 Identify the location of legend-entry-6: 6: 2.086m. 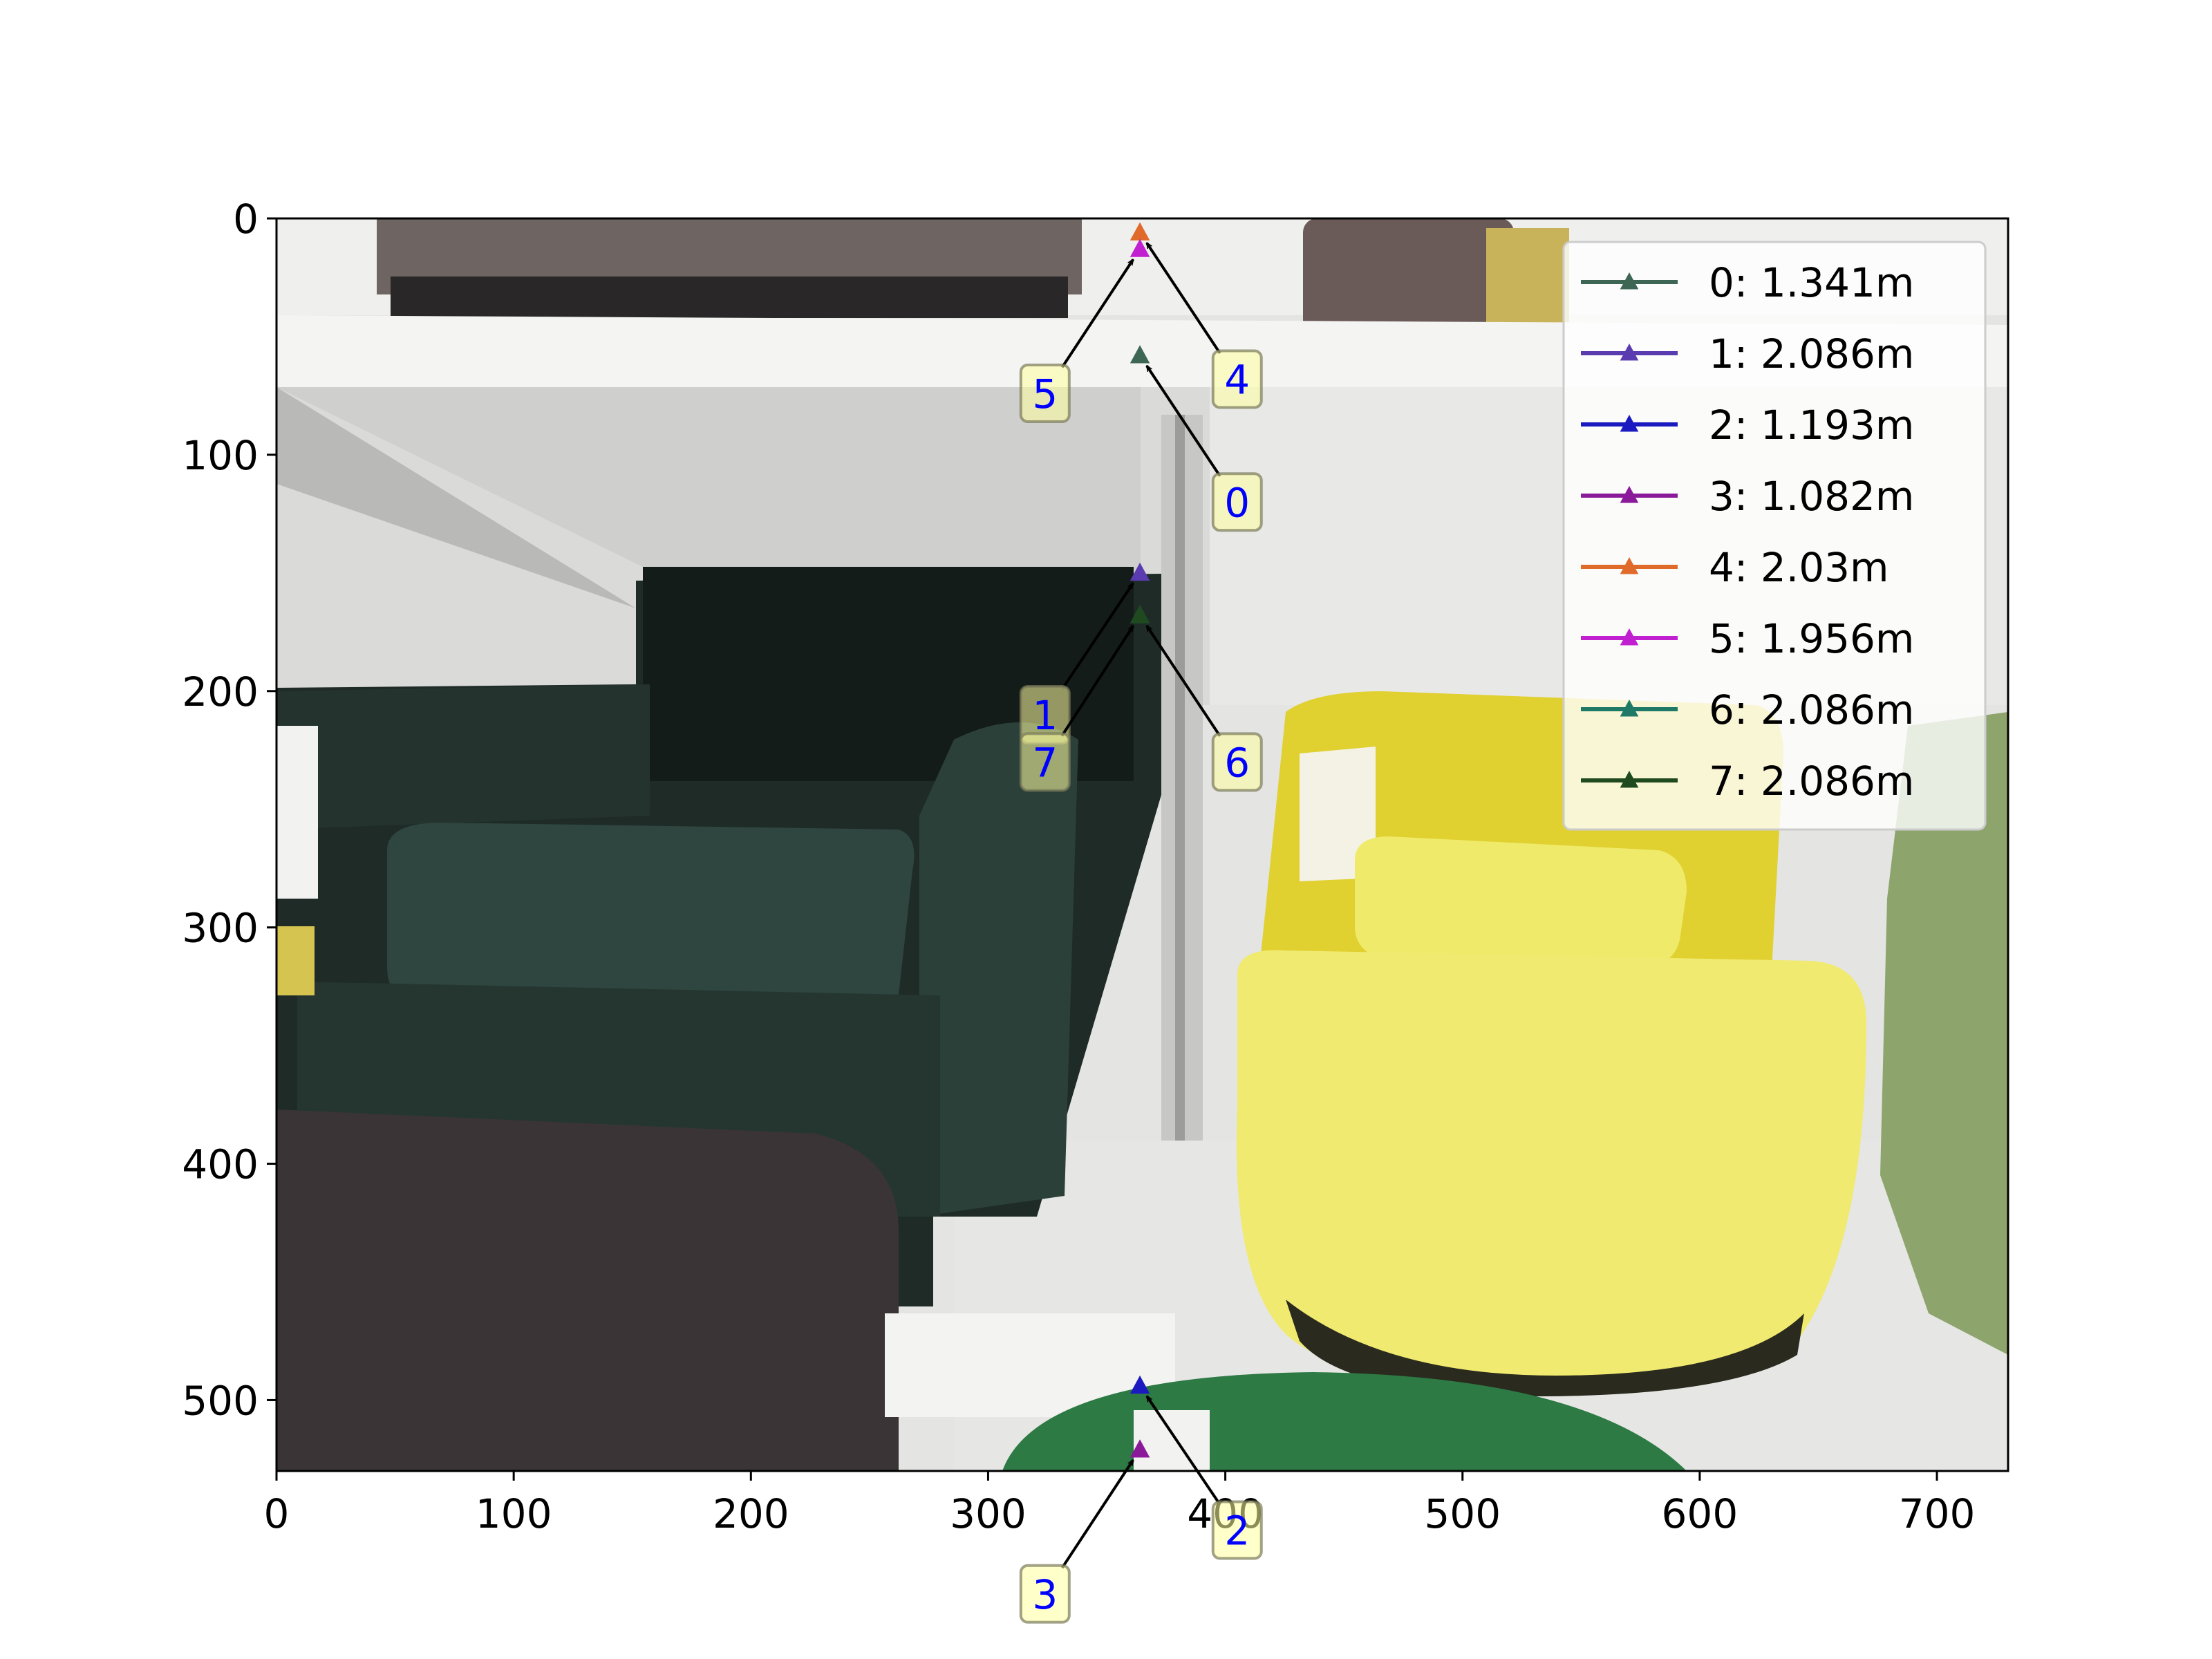
(1811, 709).